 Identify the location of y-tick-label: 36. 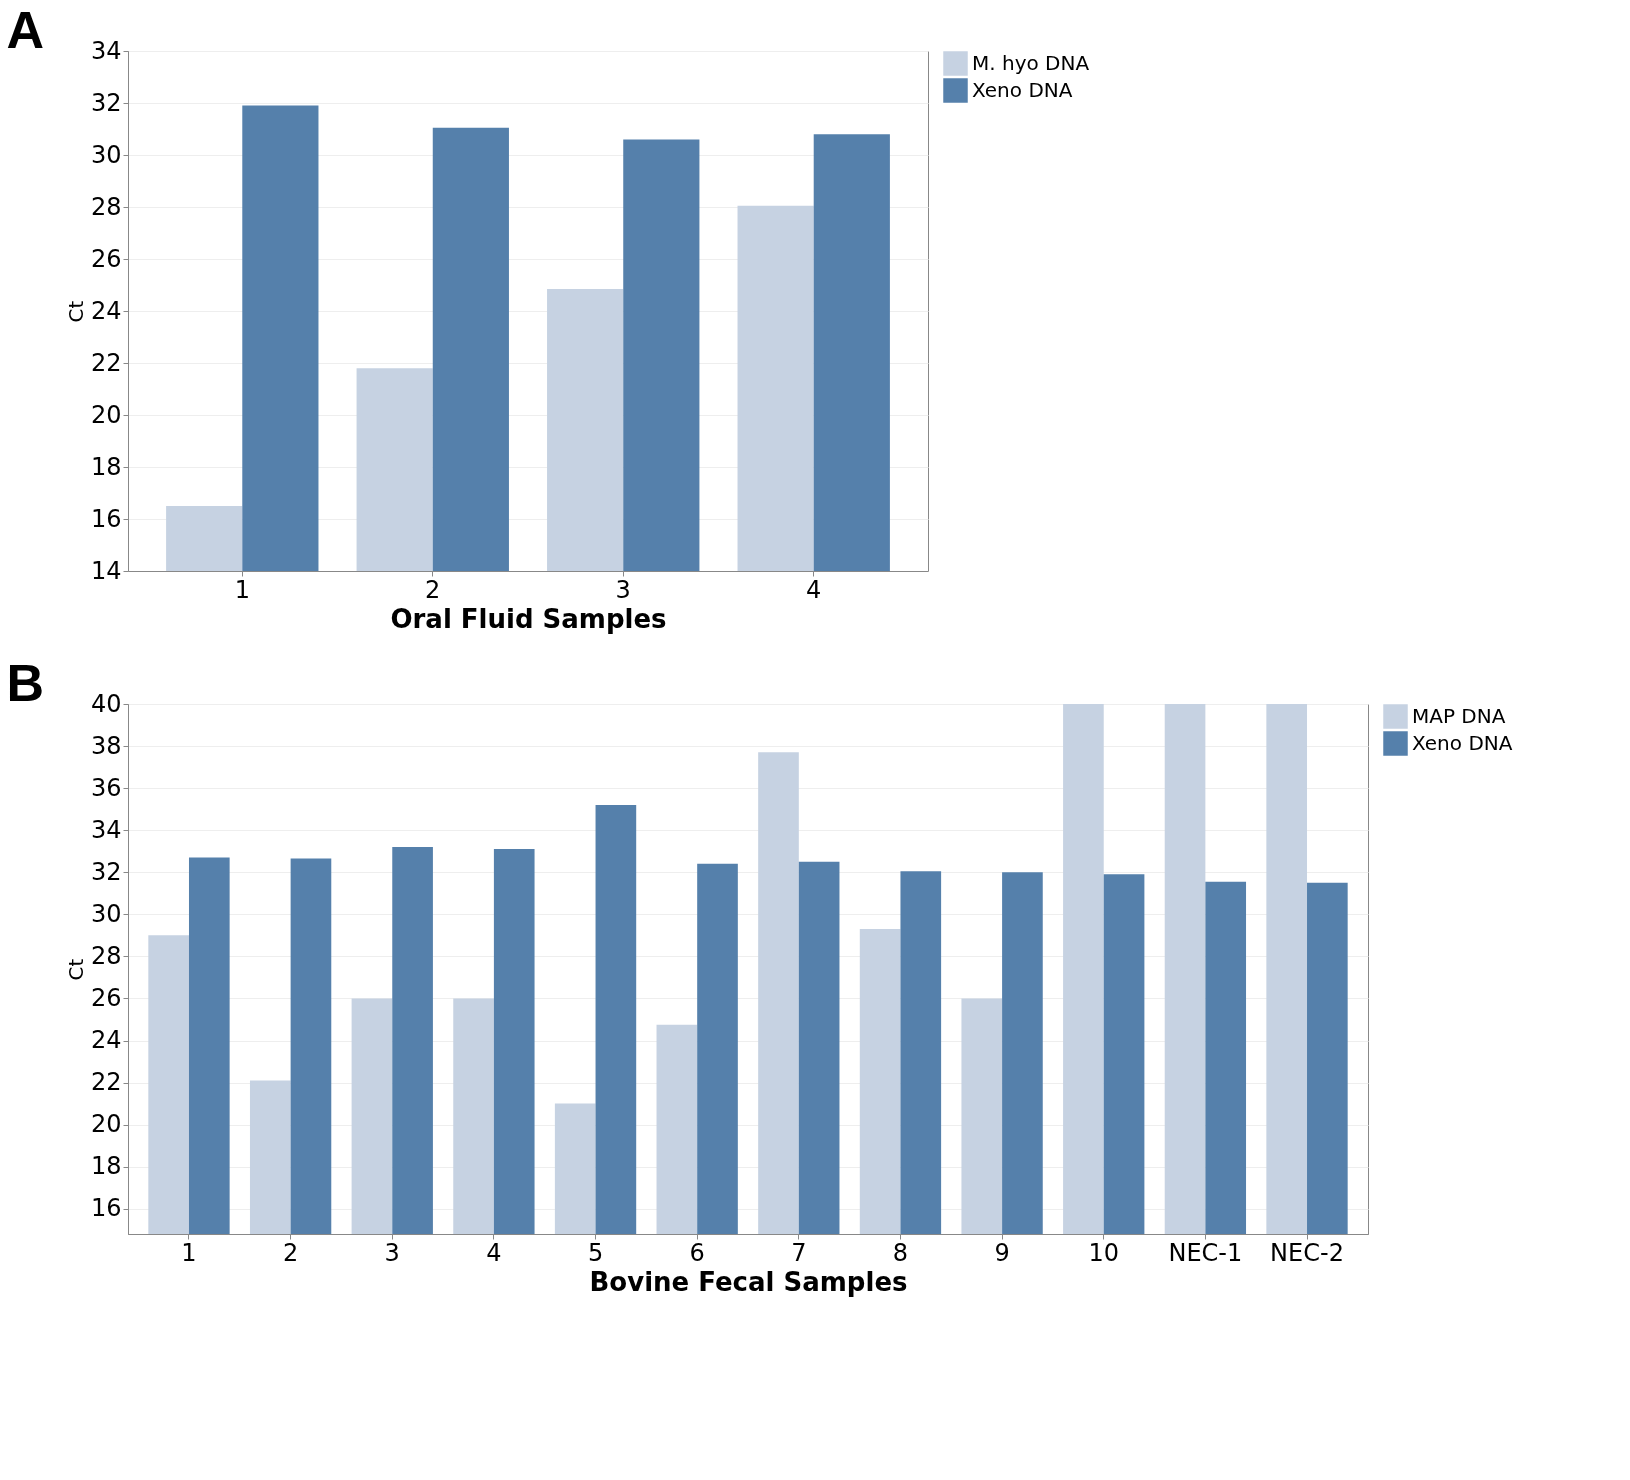
(106, 787).